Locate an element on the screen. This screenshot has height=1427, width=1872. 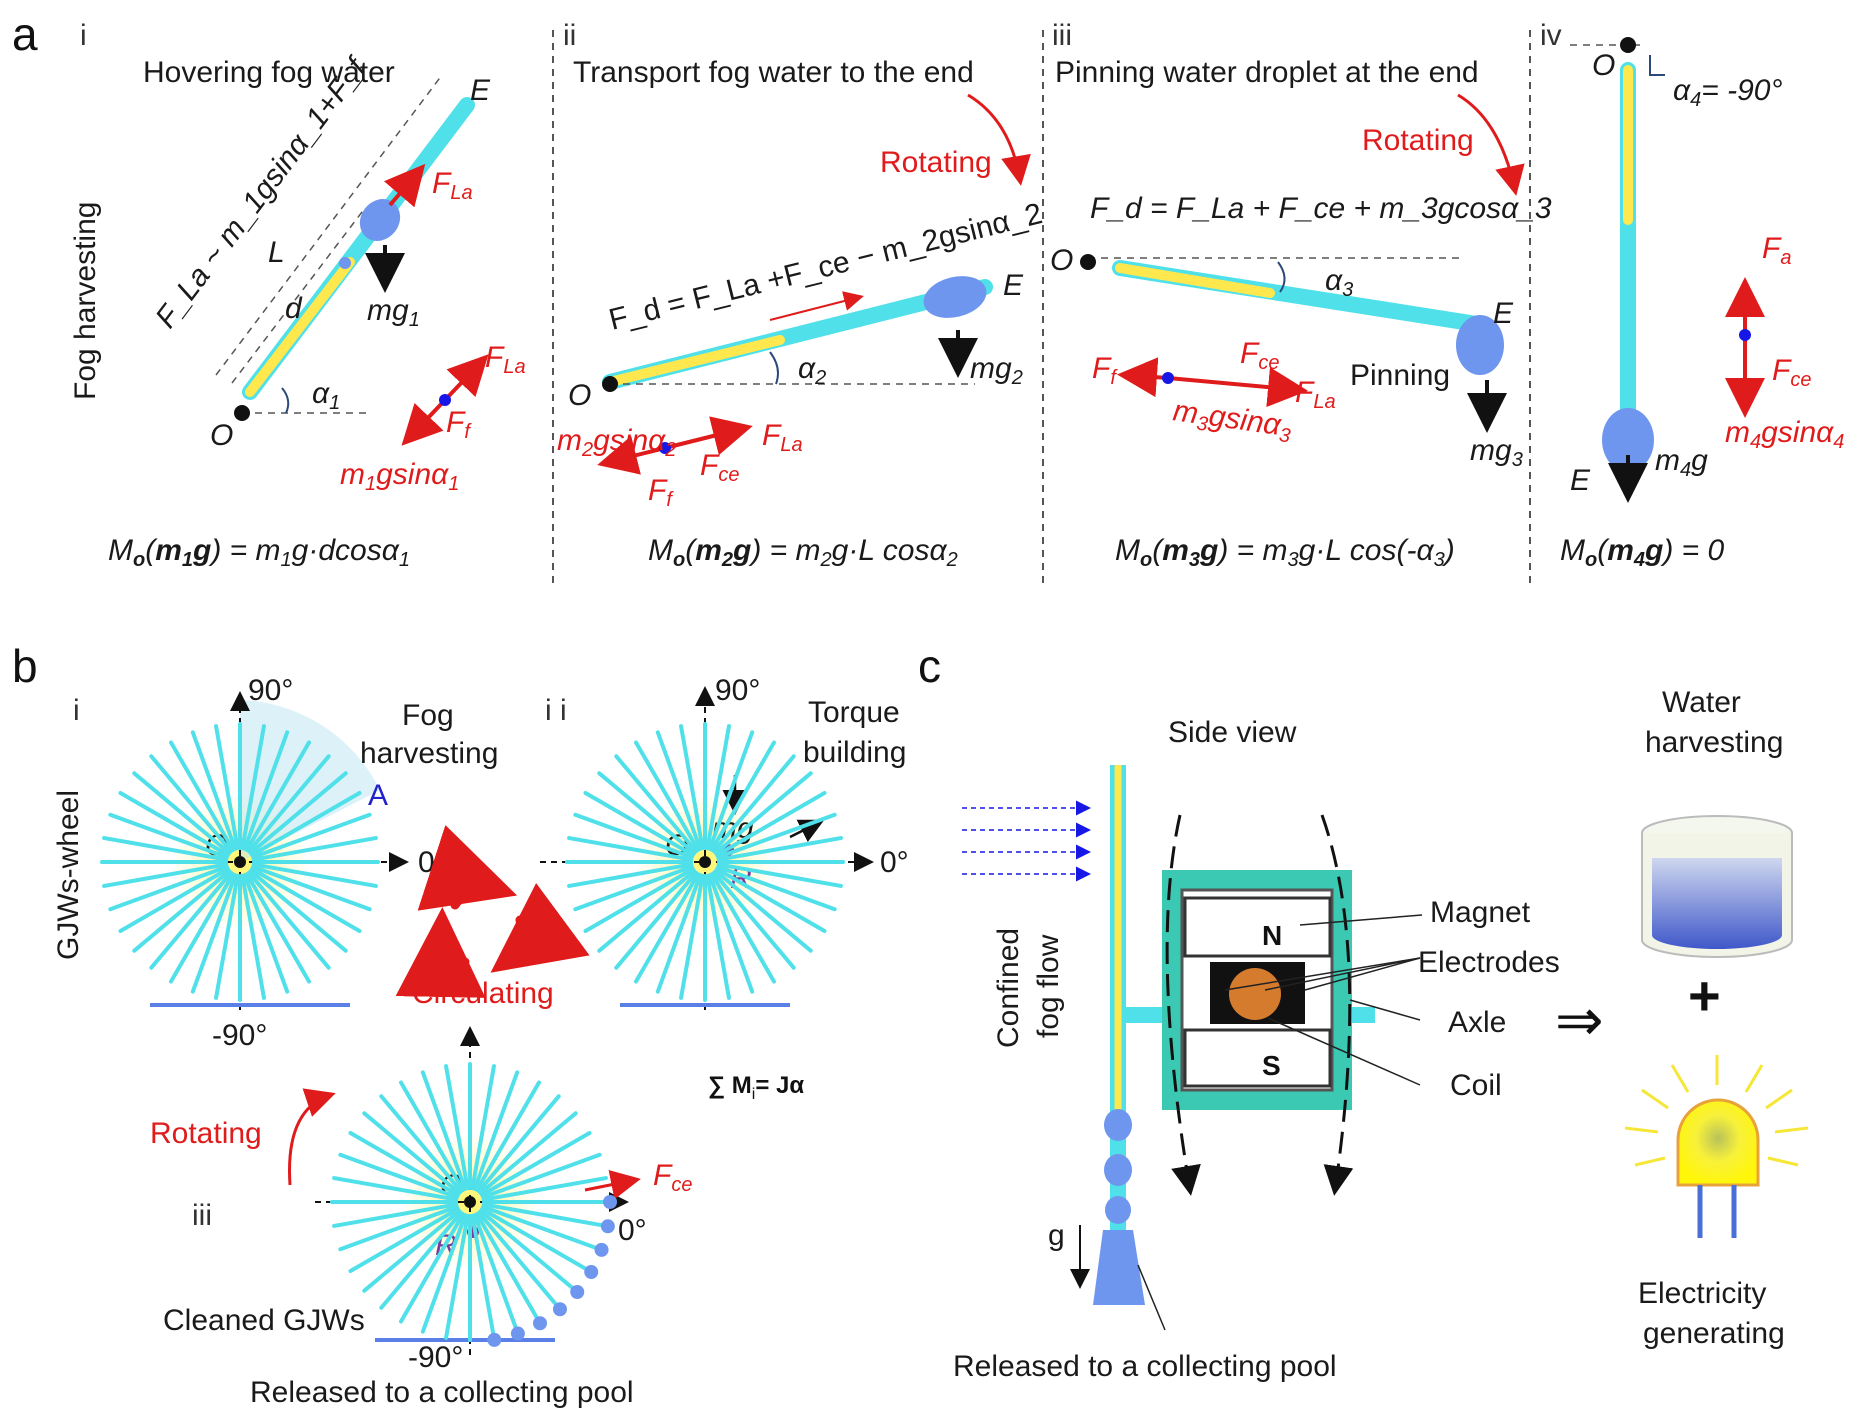
o-label-a-iv: O is located at coordinates (1603, 65).